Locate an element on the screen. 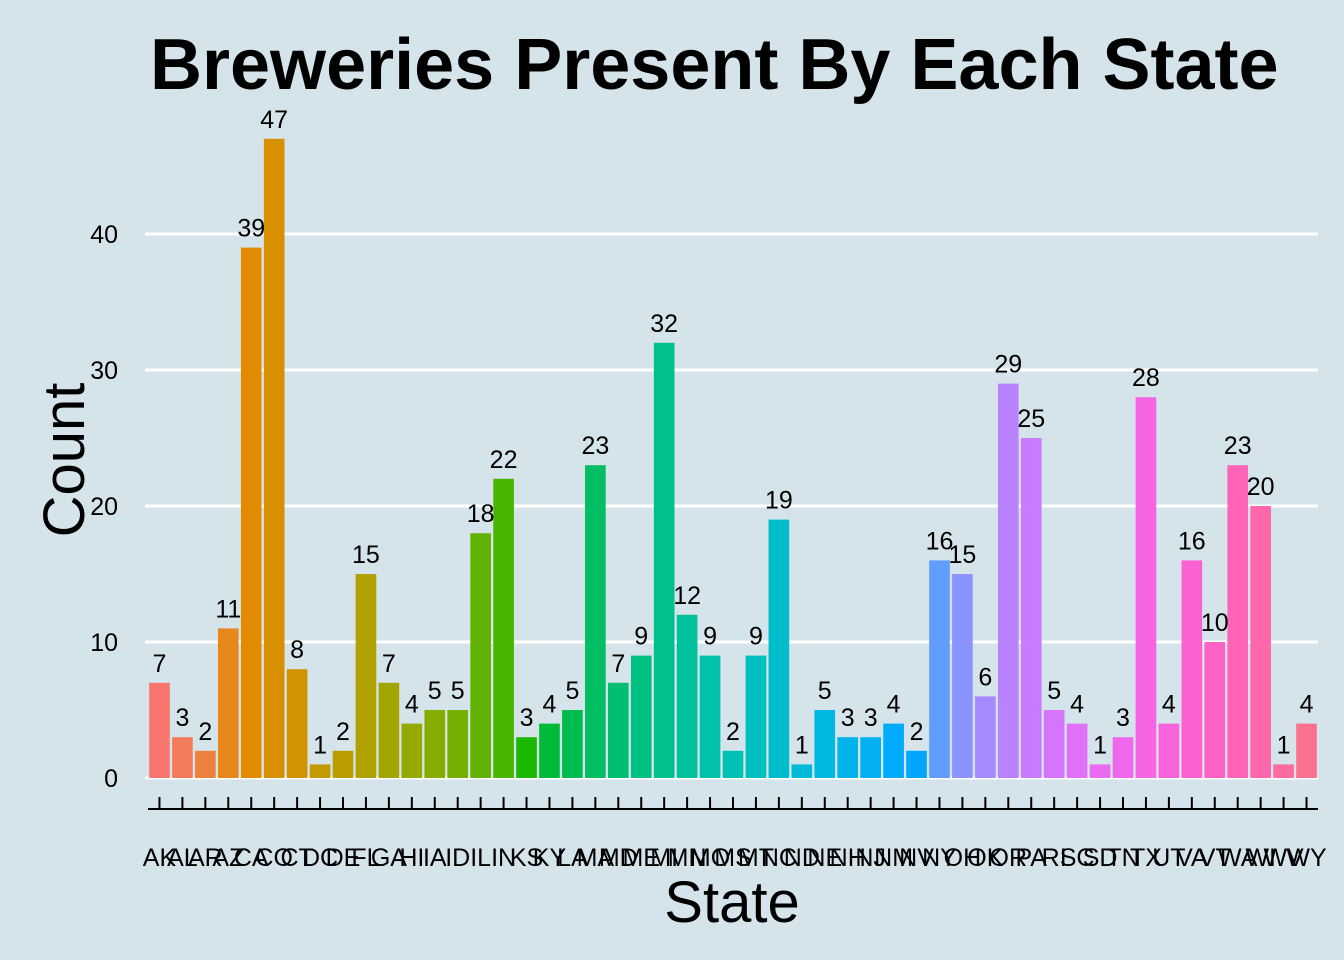 Image resolution: width=1344 pixels, height=960 pixels. data-label-wa: 23 is located at coordinates (1238, 446).